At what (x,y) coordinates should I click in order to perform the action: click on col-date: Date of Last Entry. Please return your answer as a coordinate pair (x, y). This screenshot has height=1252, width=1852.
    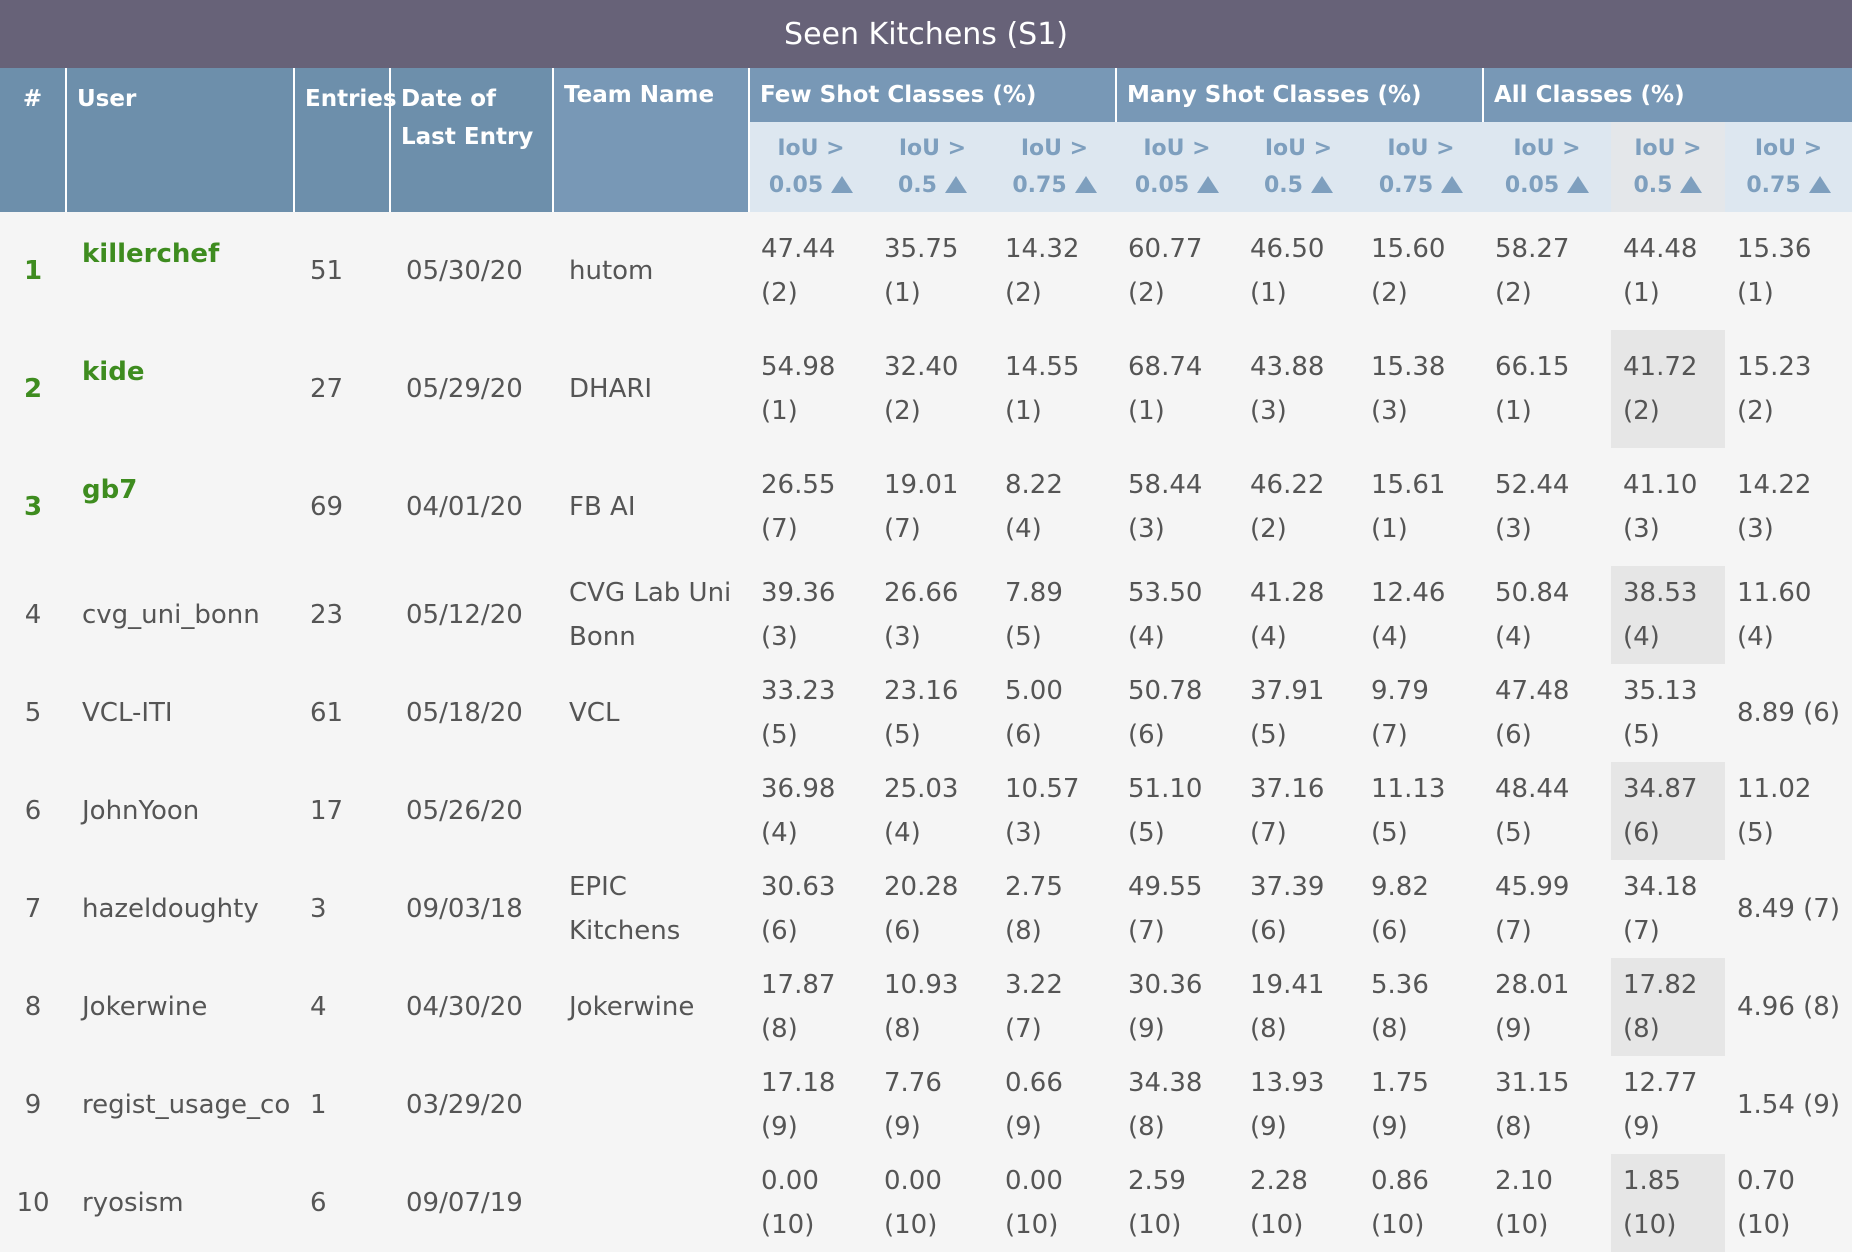
    Looking at the image, I should click on (472, 140).